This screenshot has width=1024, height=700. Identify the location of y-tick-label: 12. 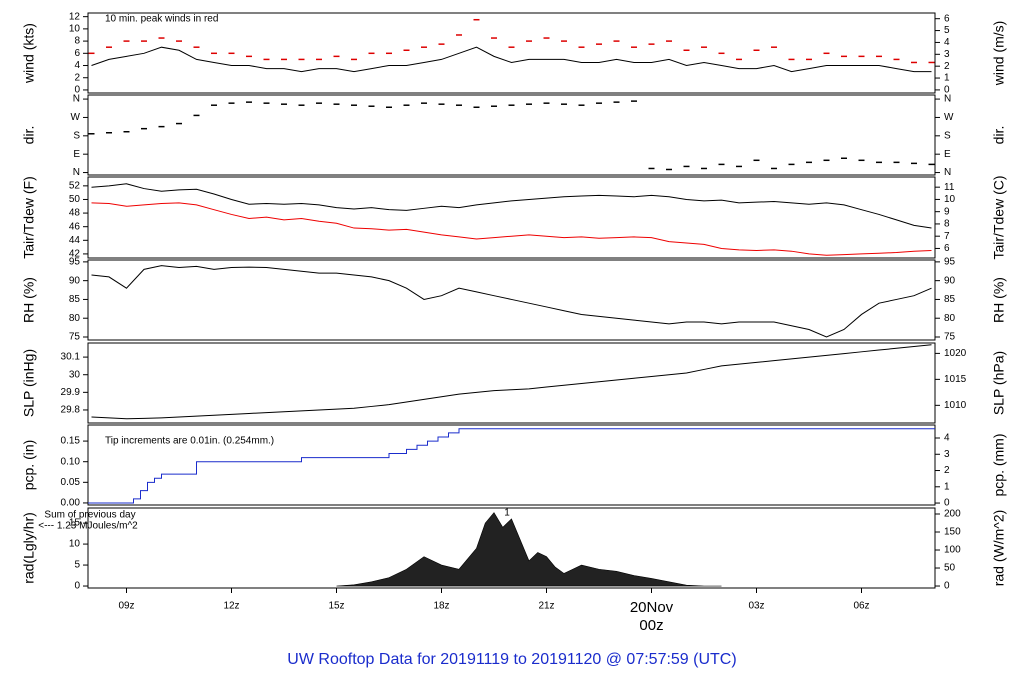
(75, 16).